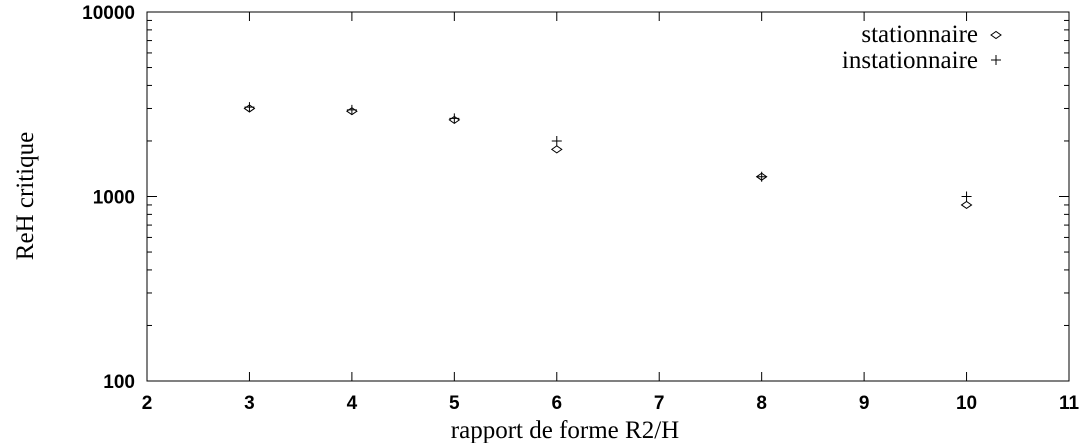 The width and height of the screenshot is (1088, 443). I want to click on x-axis-label: rapport de forme R2/H, so click(565, 430).